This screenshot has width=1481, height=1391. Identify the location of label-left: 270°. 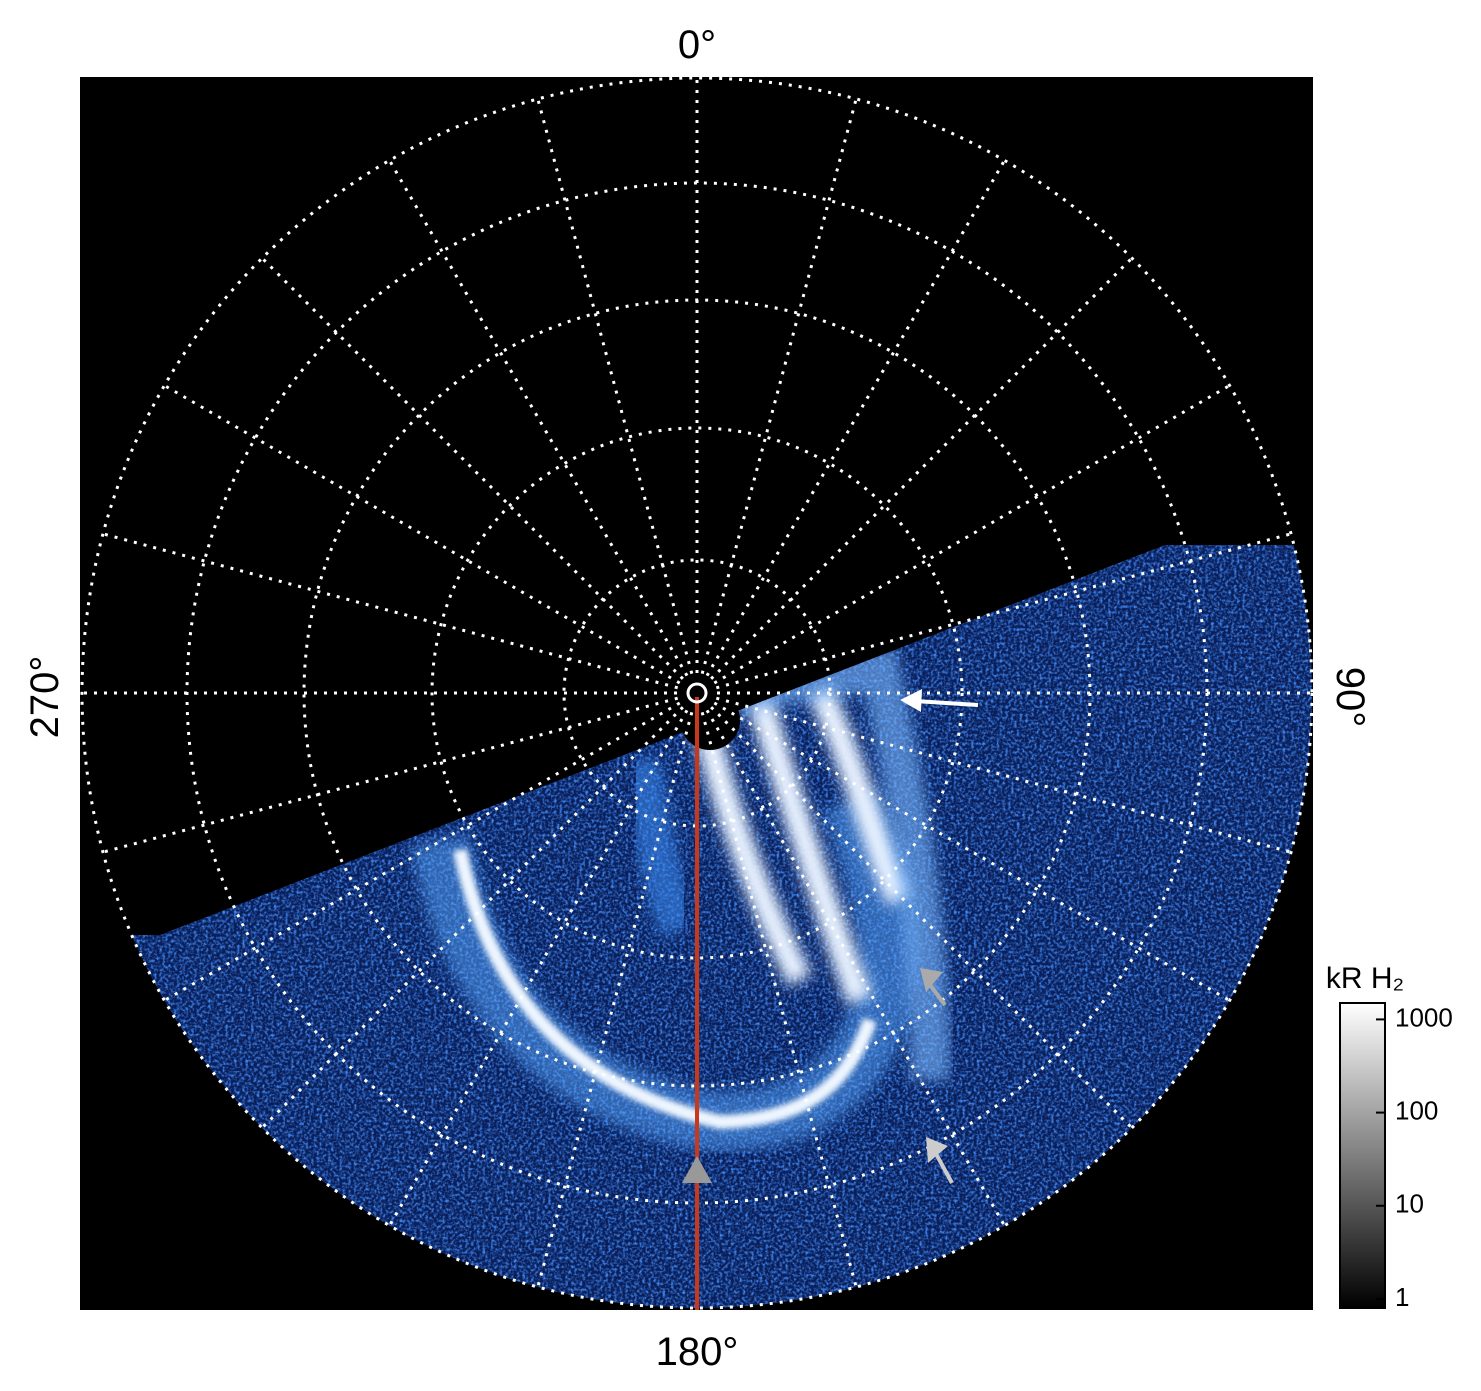
(45, 697).